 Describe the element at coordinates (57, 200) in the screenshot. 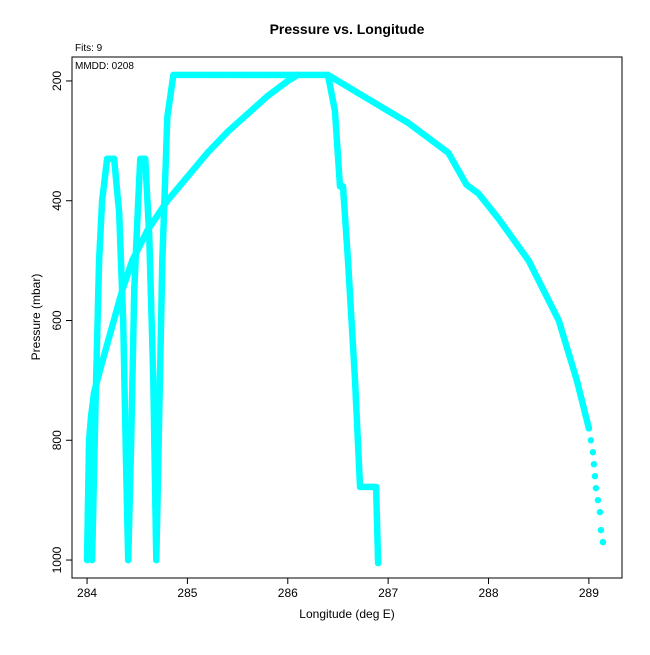

I see `y-tick-label: 400` at that location.